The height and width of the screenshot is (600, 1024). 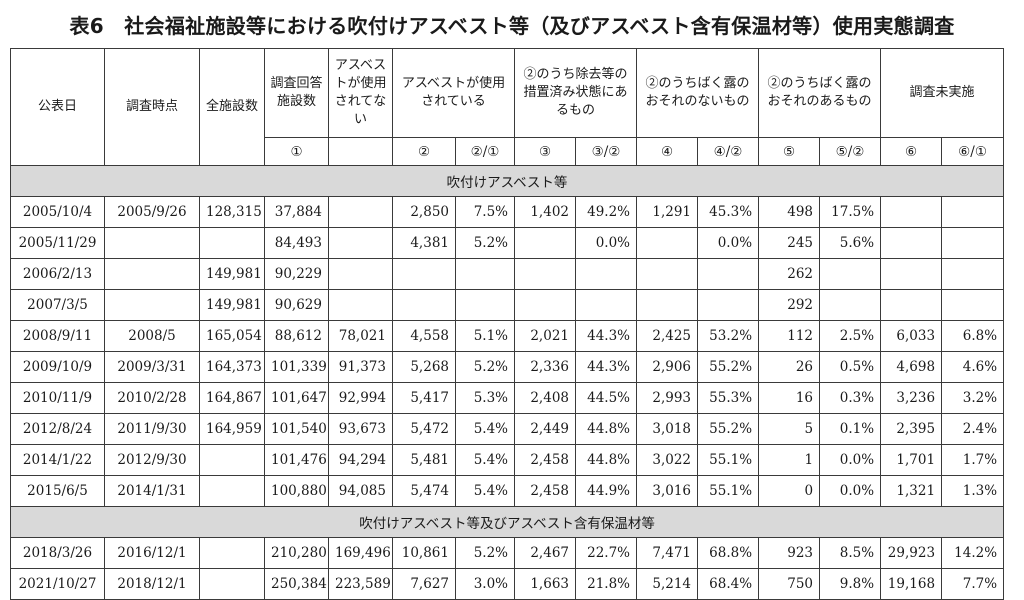 I want to click on table-cell: 262, so click(x=789, y=274).